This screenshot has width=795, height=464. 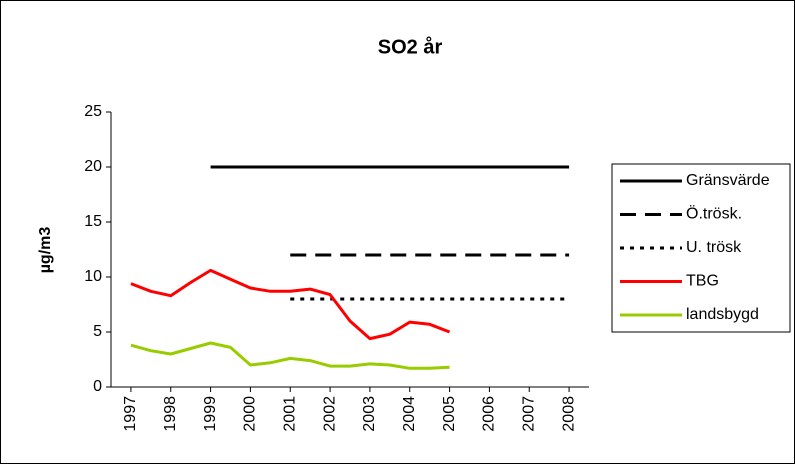 What do you see at coordinates (289, 414) in the screenshot?
I see `x-tick-label: 2001` at bounding box center [289, 414].